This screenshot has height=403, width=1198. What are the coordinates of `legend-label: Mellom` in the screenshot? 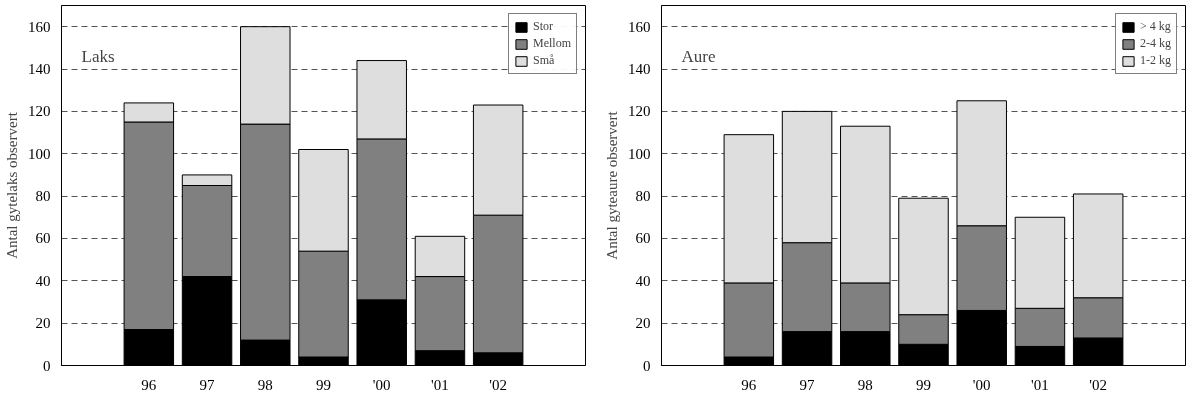 It's located at (552, 43).